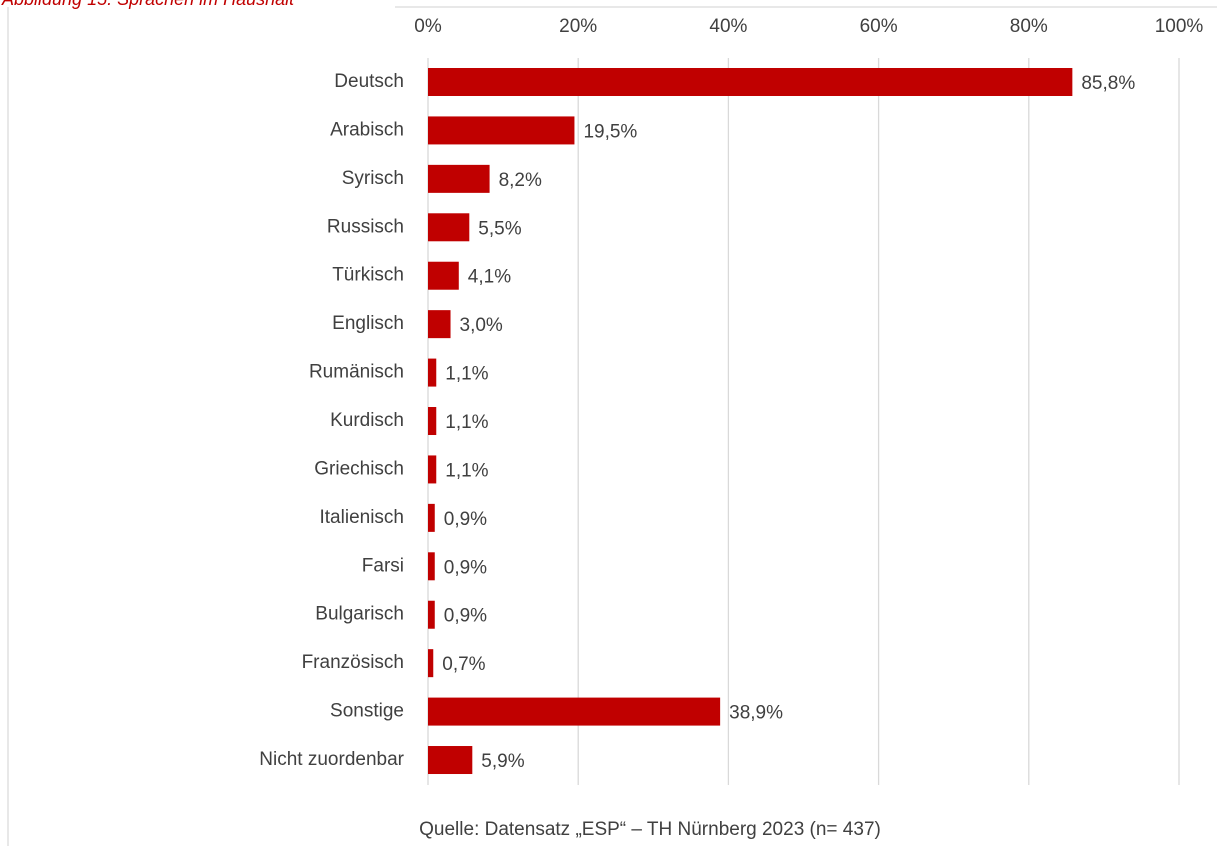 This screenshot has height=846, width=1217. What do you see at coordinates (368, 275) in the screenshot?
I see `y-tick-label: Türkisch` at bounding box center [368, 275].